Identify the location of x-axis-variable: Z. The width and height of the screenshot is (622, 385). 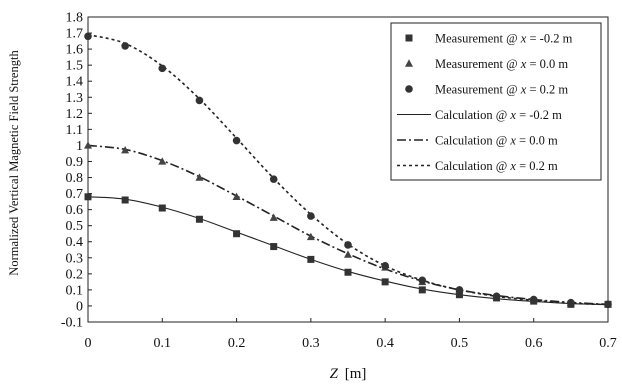
(334, 374).